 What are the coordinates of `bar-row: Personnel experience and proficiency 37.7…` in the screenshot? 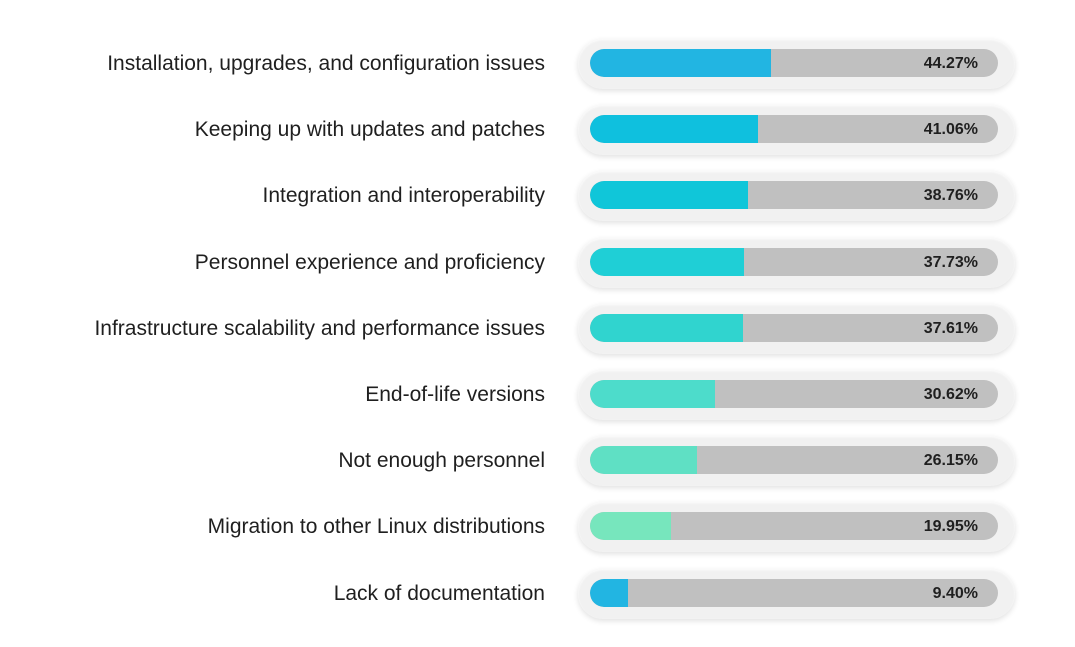 It's located at (537, 263).